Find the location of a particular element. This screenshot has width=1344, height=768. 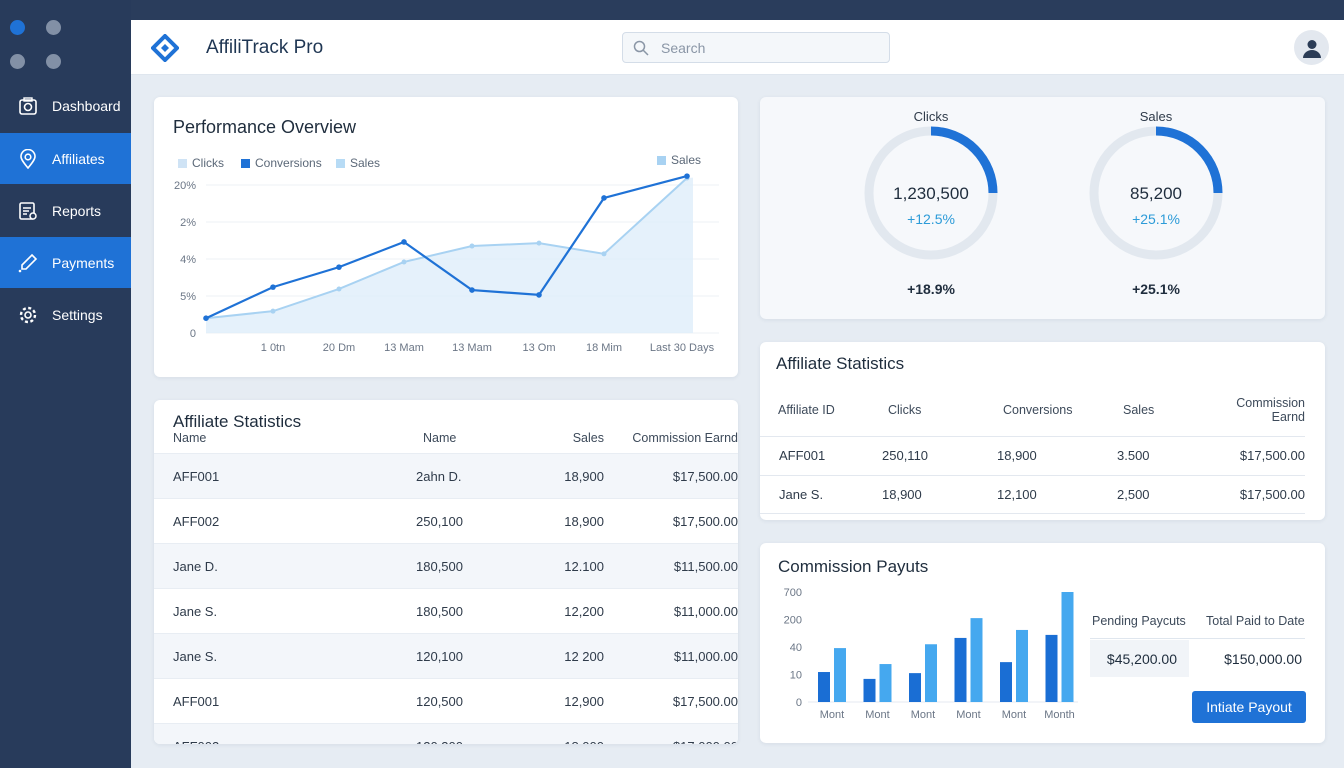

pending-payouts-label: Pending Paycuts is located at coordinates (1139, 621).